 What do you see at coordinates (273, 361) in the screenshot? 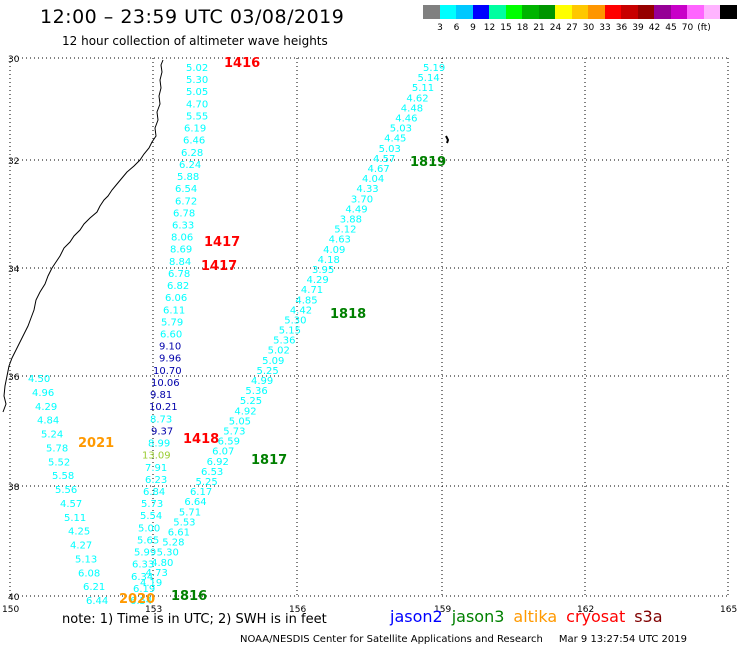
I see `wave-height-label: 5.09` at bounding box center [273, 361].